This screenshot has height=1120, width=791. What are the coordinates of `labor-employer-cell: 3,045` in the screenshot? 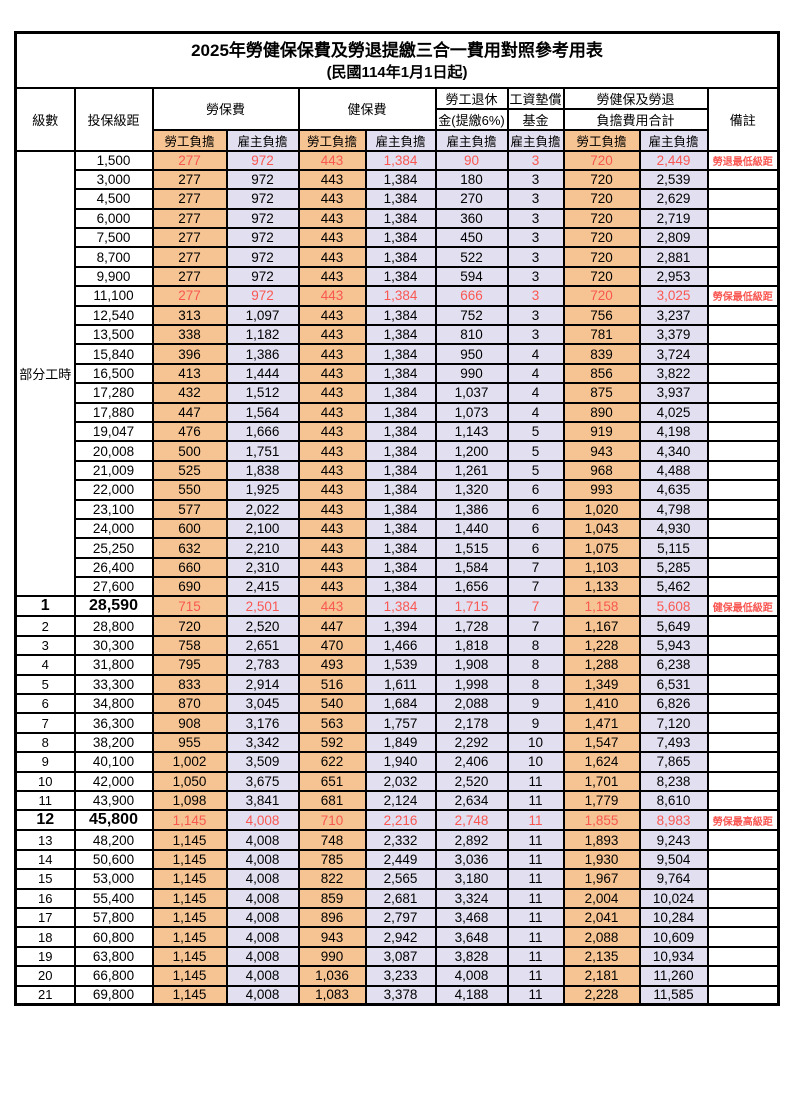 It's located at (262, 704).